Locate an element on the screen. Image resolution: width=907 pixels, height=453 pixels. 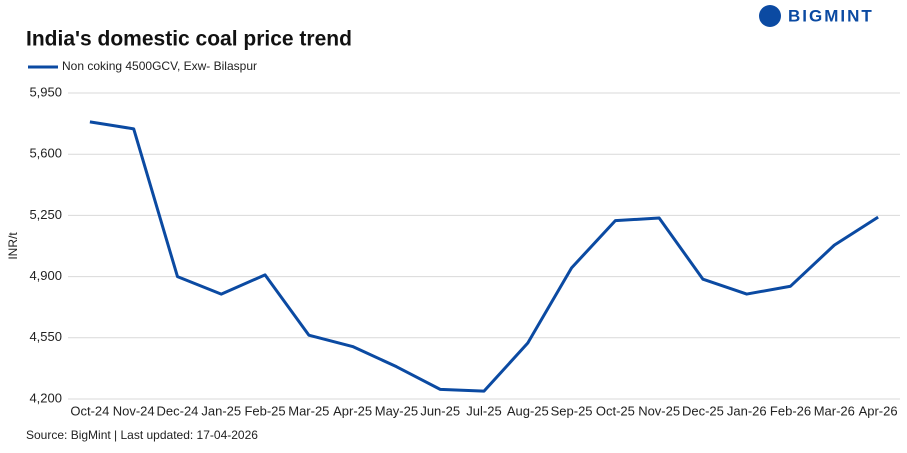
y-tick-label: 5,250 is located at coordinates (45, 214).